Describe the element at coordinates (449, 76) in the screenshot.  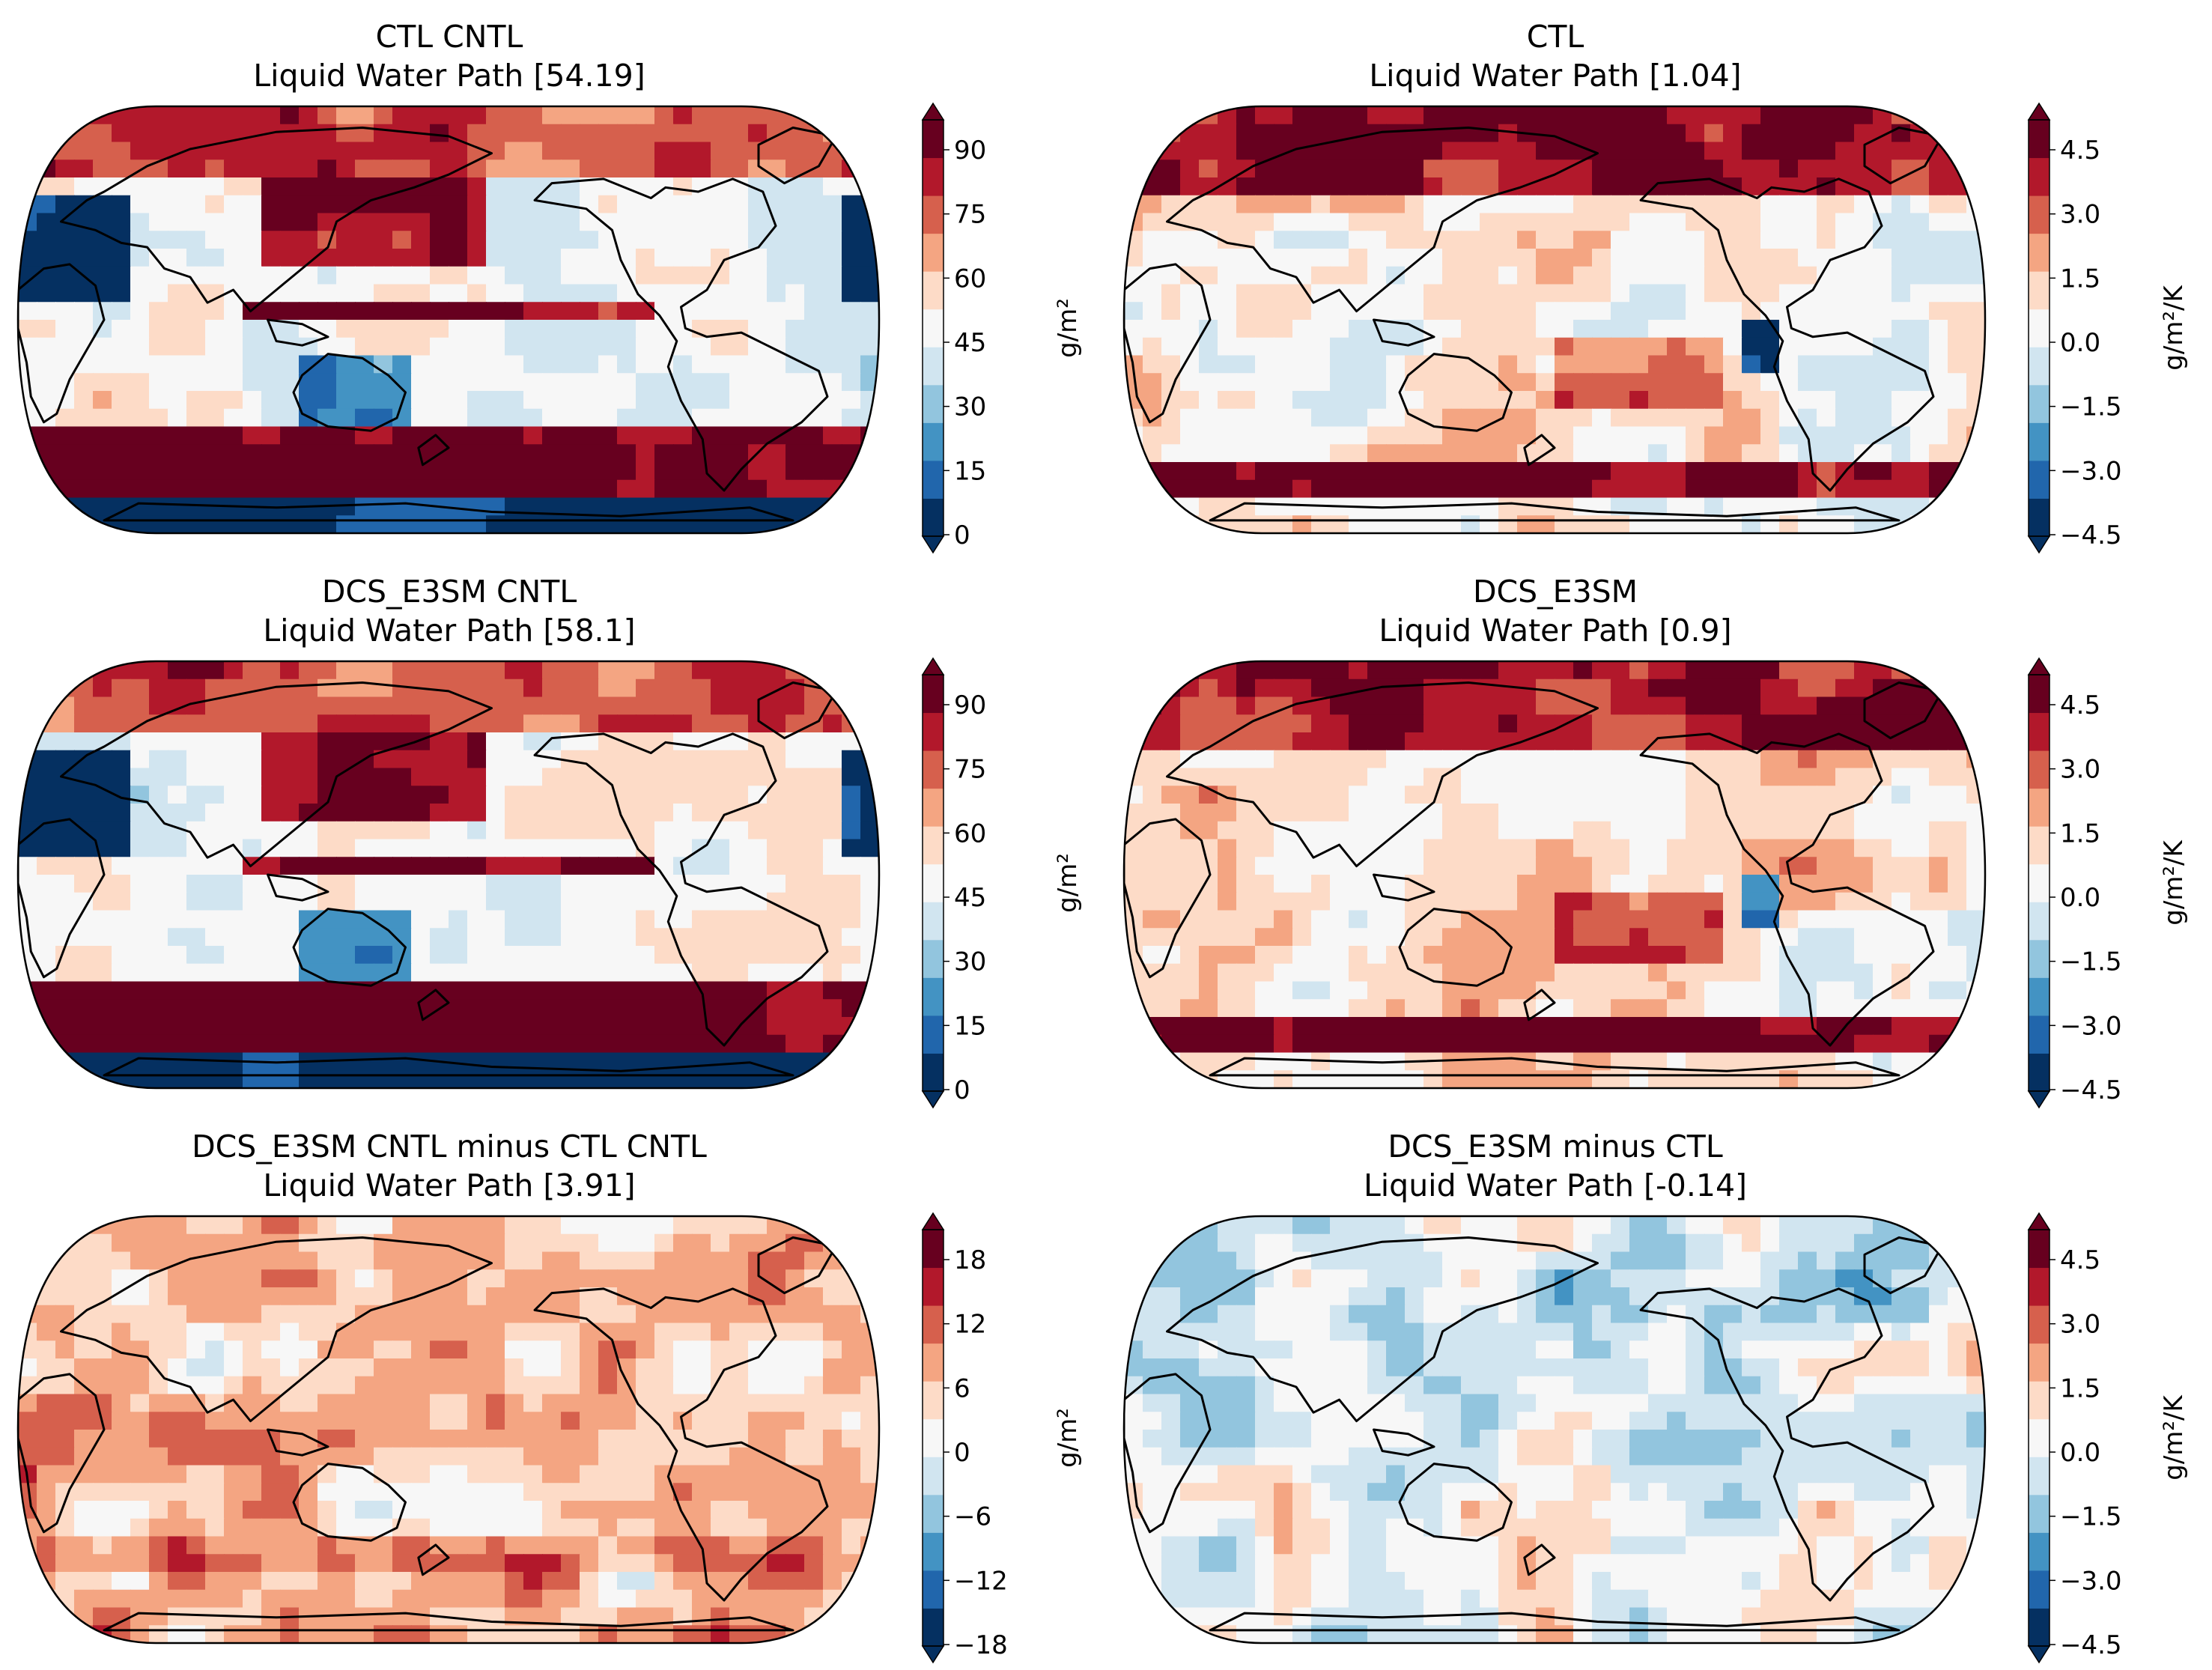
I see `panel-title-line2: Liquid Water Path [54.19]` at that location.